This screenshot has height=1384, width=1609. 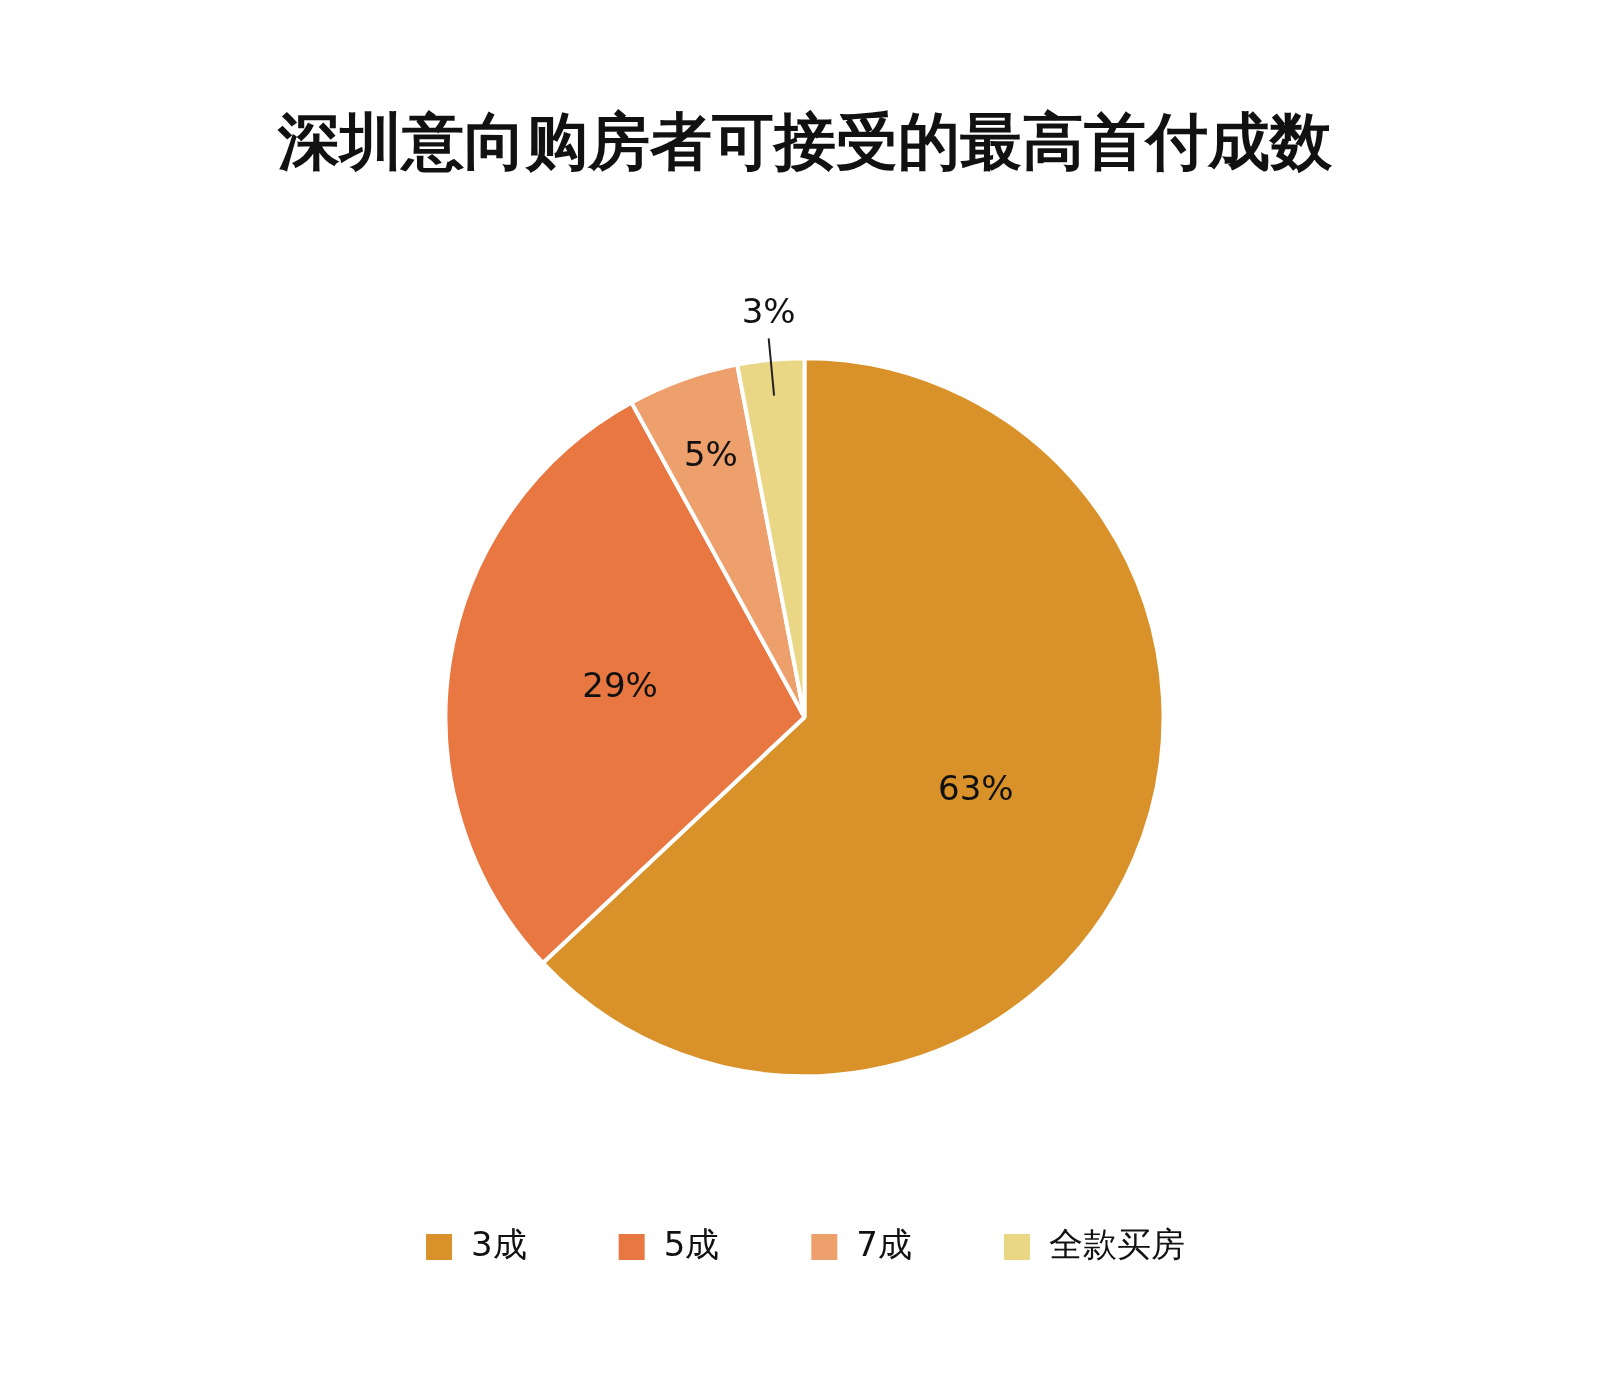 What do you see at coordinates (499, 1243) in the screenshot?
I see `legend-label: 3成` at bounding box center [499, 1243].